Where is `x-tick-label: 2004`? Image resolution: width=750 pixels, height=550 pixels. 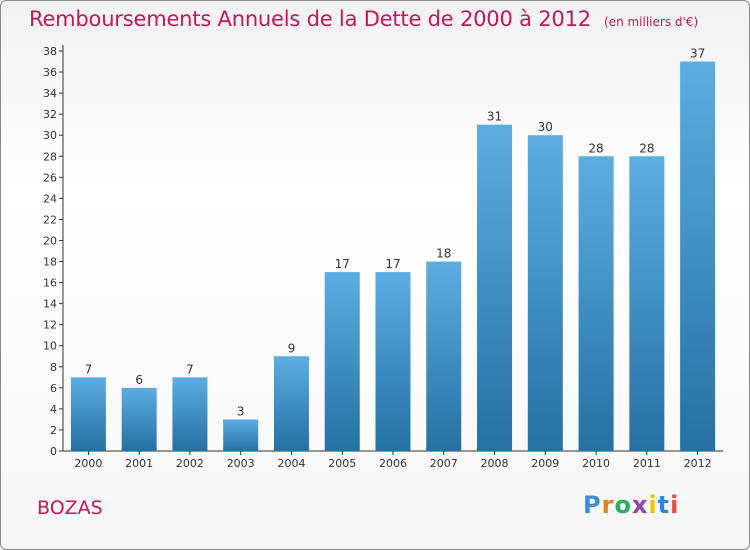
x-tick-label: 2004 is located at coordinates (291, 463).